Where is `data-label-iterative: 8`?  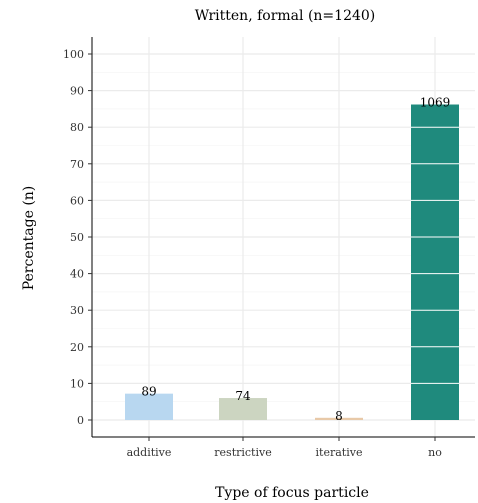
data-label-iterative: 8 is located at coordinates (339, 416).